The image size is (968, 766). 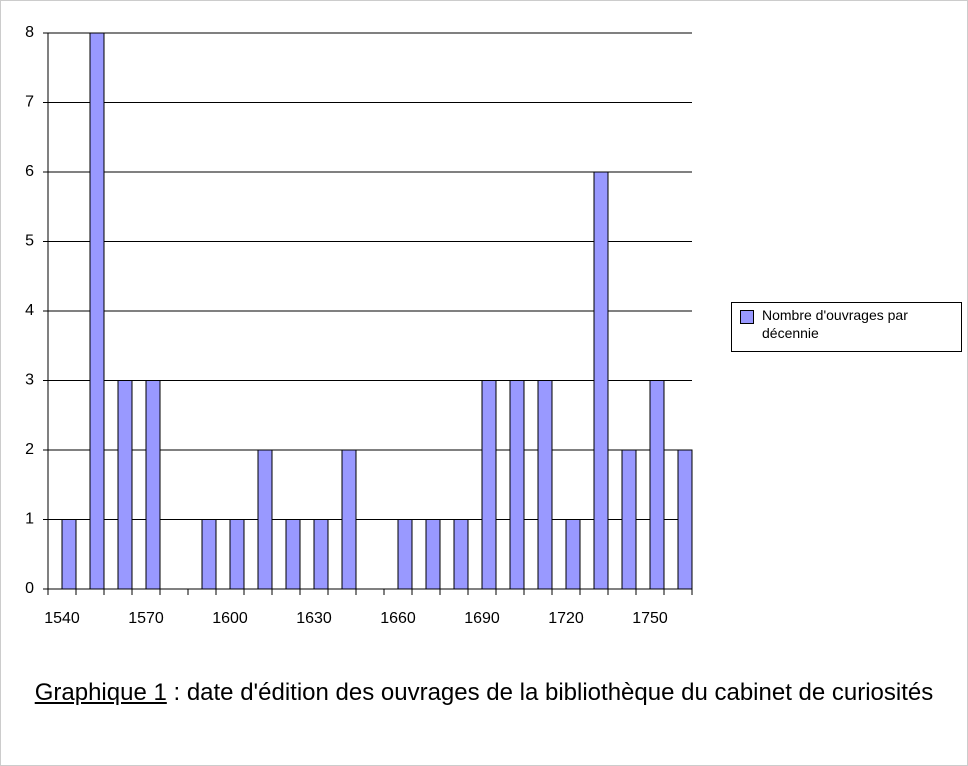 What do you see at coordinates (650, 618) in the screenshot?
I see `x-tick-label: 1750` at bounding box center [650, 618].